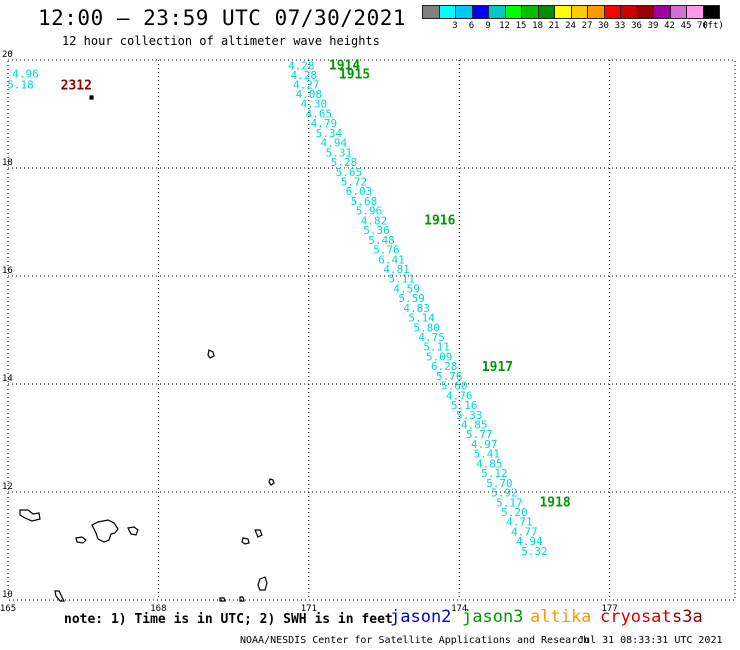  Describe the element at coordinates (587, 26) in the screenshot. I see `colorbar-tick-label: 27` at that location.